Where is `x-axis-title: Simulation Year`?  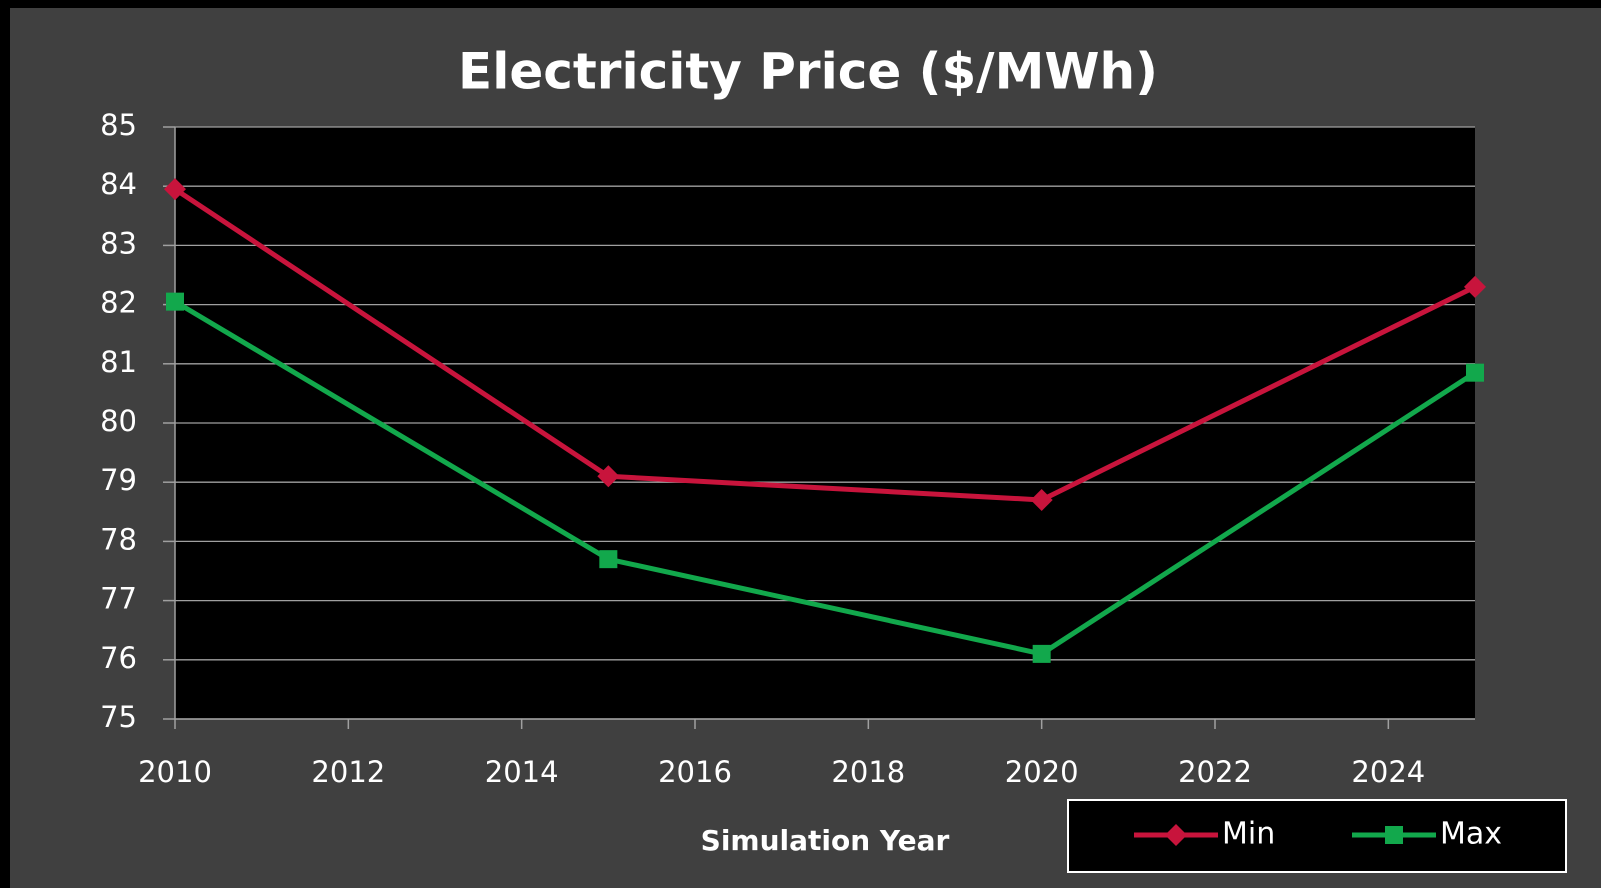 x-axis-title: Simulation Year is located at coordinates (825, 840).